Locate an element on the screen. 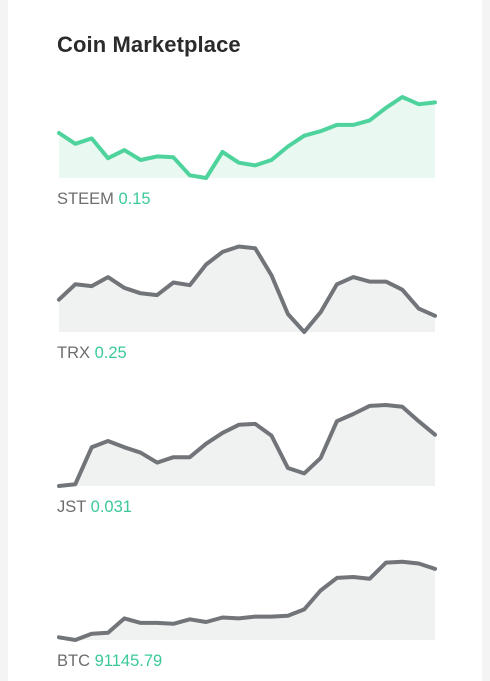 This screenshot has width=490, height=681. widget-title: Coin Marketplace is located at coordinates (149, 44).